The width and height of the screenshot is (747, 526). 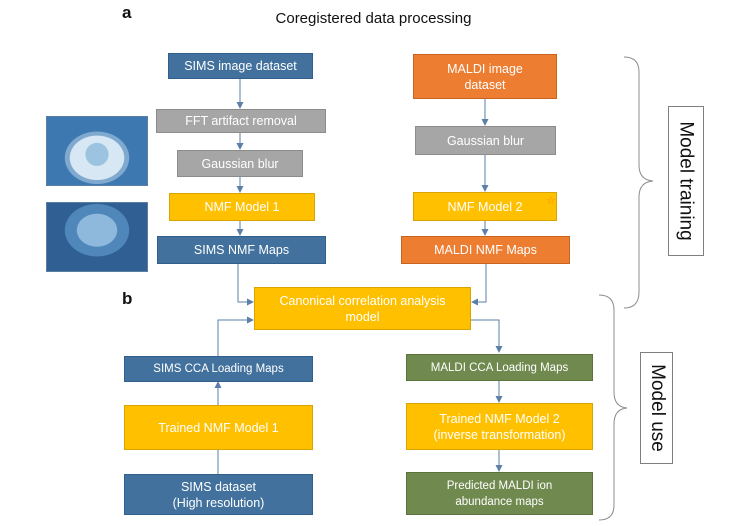 I want to click on sims-dataset-box: SIMS dataset (High resolution), so click(x=218, y=494).